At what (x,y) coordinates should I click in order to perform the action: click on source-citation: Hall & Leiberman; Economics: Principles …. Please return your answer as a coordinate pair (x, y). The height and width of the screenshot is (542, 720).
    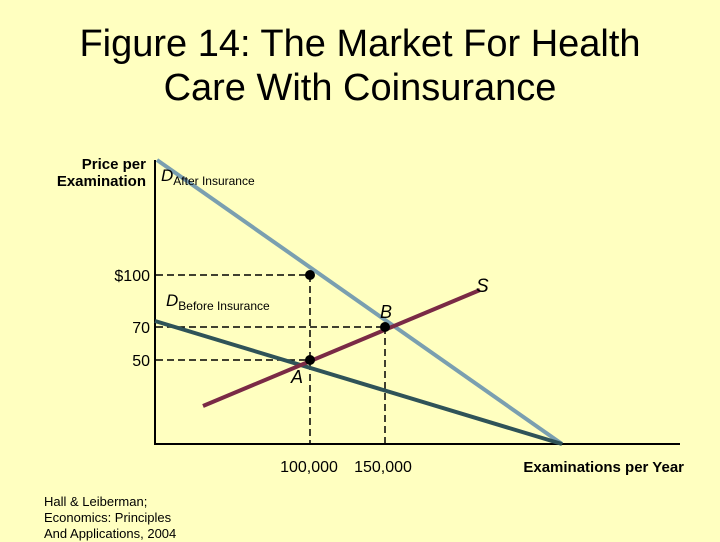
    Looking at the image, I should click on (144, 518).